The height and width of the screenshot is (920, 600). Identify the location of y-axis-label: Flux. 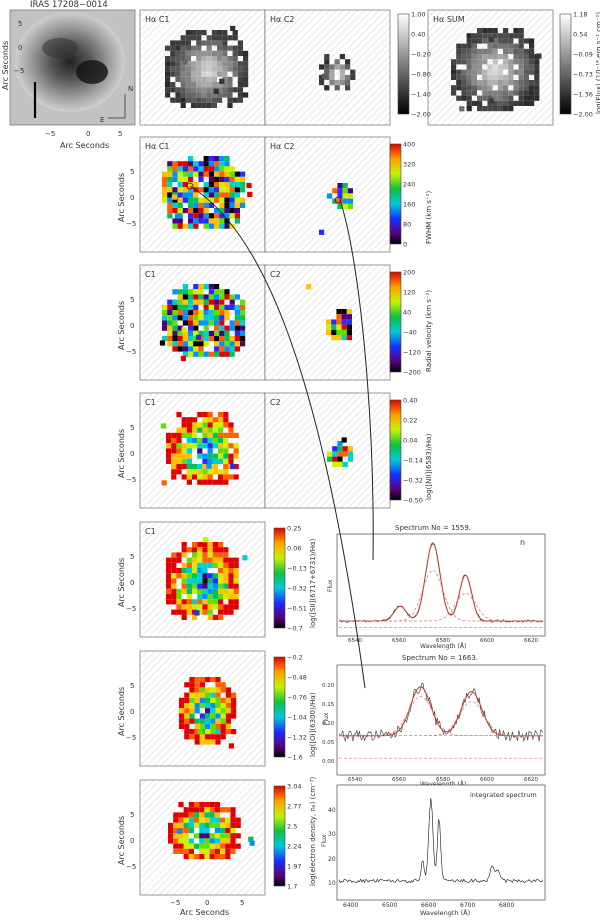
(330, 585).